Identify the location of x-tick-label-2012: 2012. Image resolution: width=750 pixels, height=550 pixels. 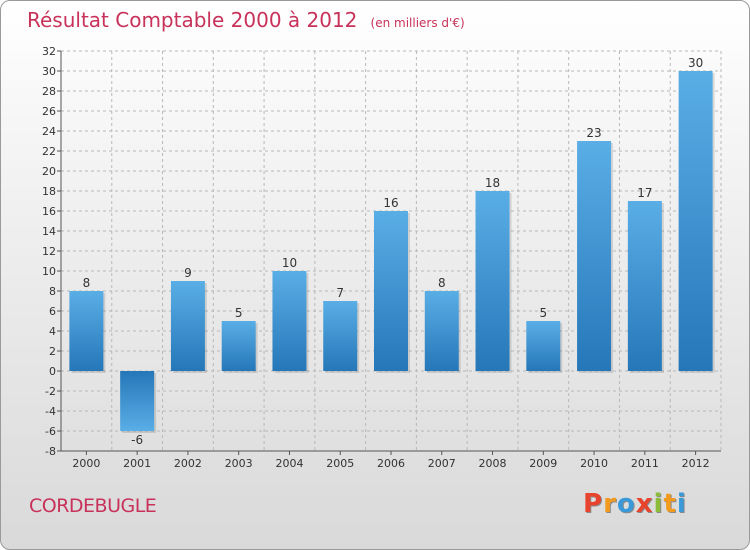
(696, 463).